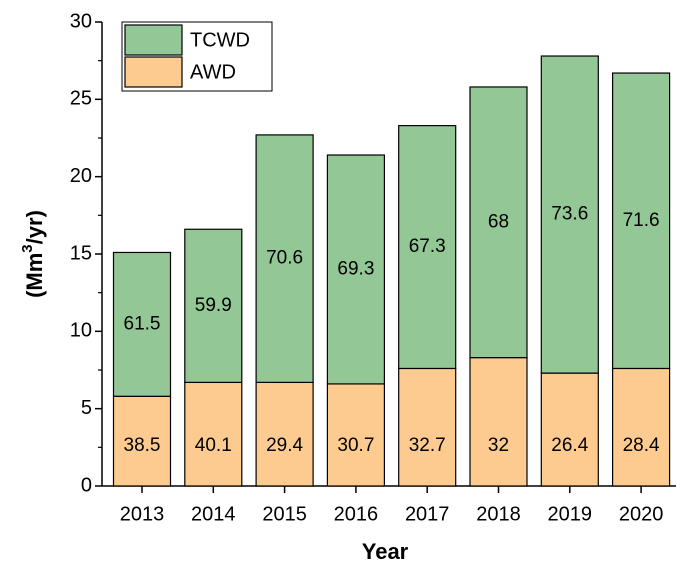 Image resolution: width=692 pixels, height=570 pixels. I want to click on data-label: 26.4, so click(569, 445).